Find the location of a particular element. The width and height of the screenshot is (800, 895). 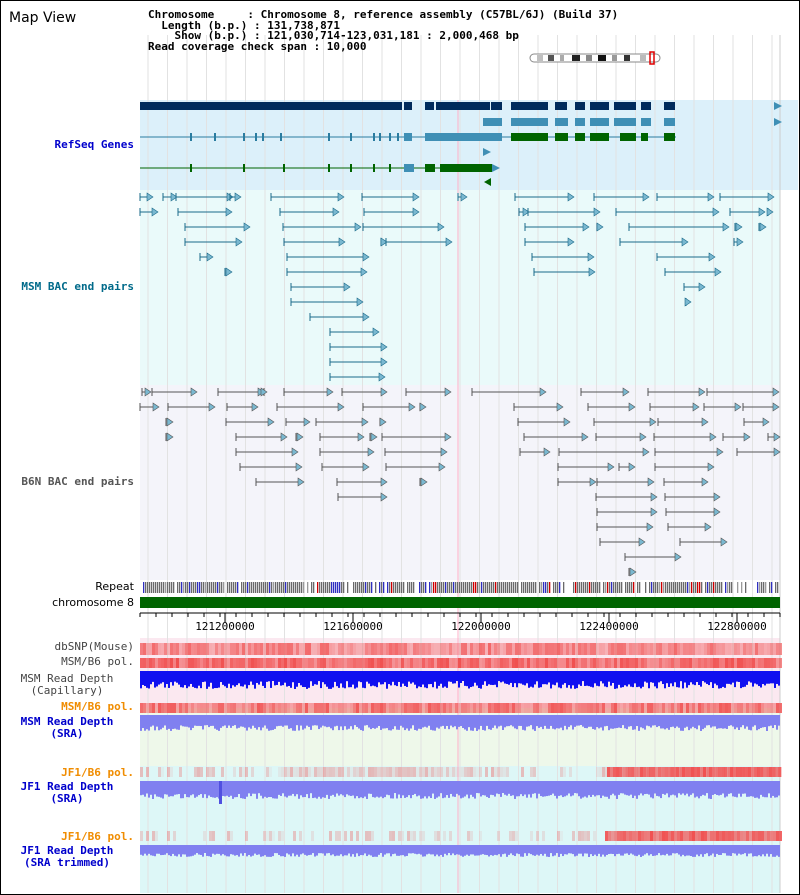

track-label-dbsnp: dbSNP(Mouse) is located at coordinates (94, 646).